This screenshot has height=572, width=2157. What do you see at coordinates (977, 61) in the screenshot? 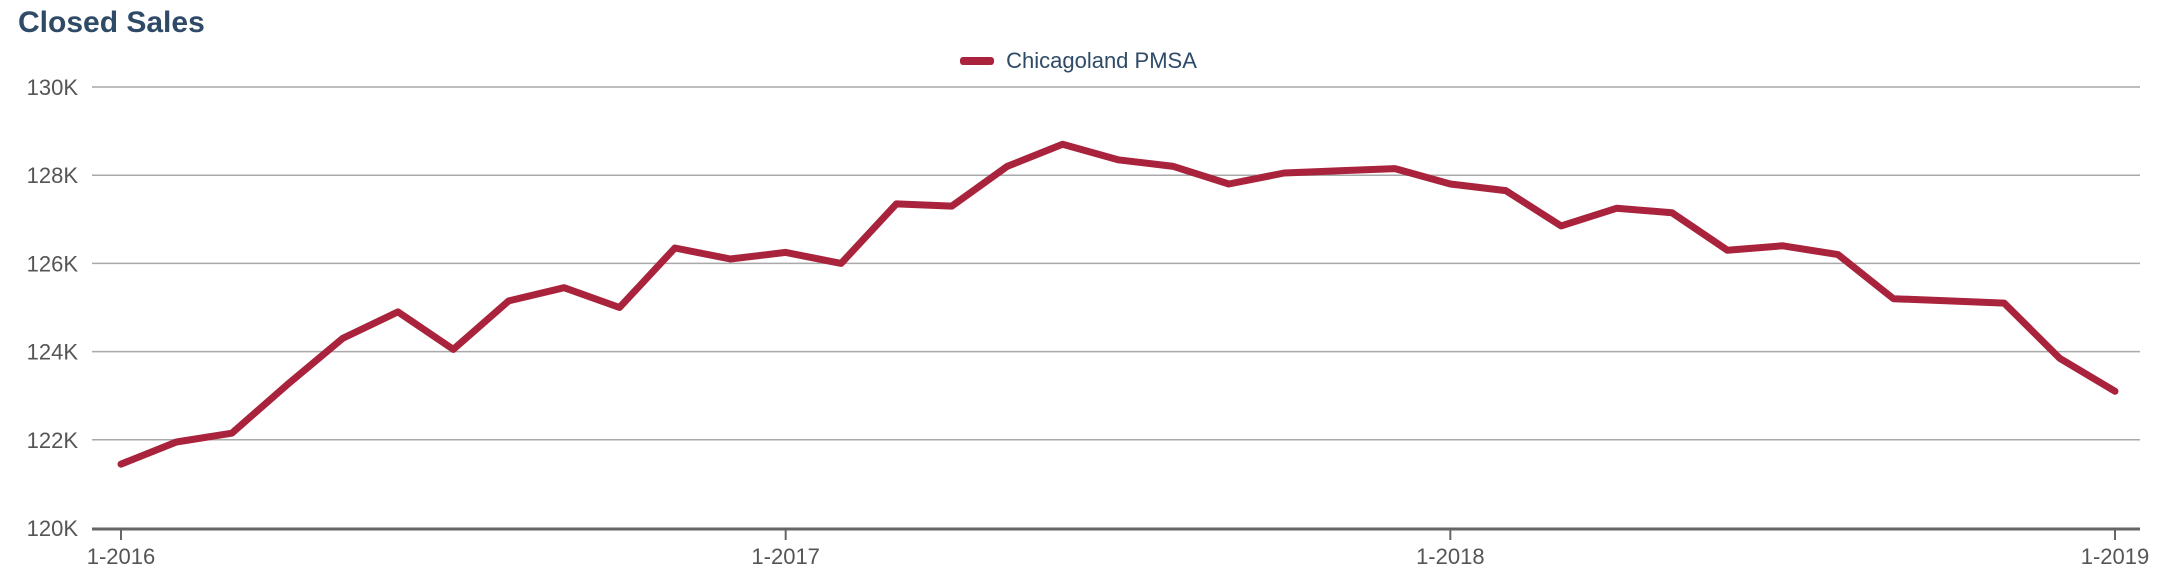
I see `legend-swatch` at bounding box center [977, 61].